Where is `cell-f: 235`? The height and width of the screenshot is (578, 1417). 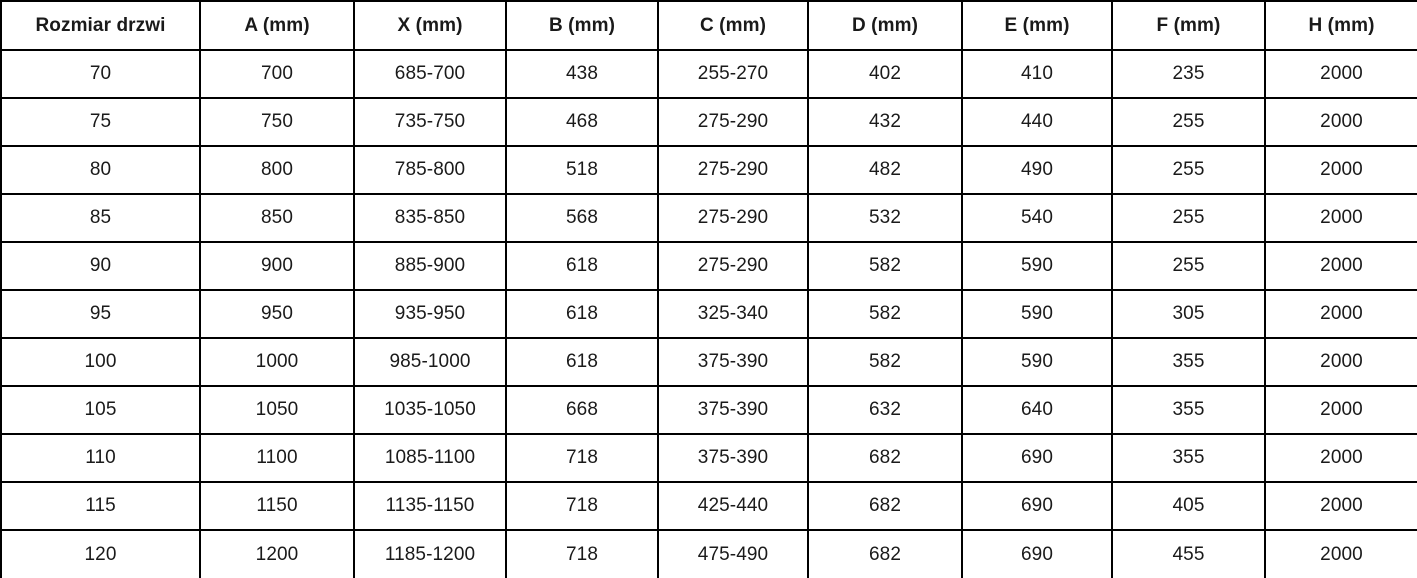
cell-f: 235 is located at coordinates (1188, 74).